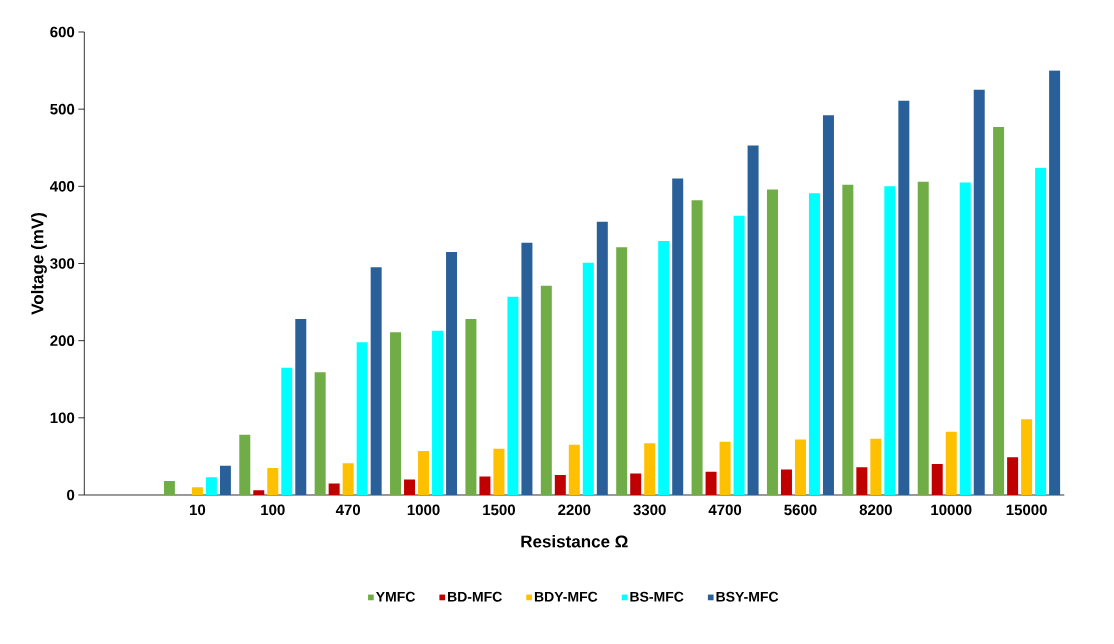 This screenshot has width=1114, height=644. Describe the element at coordinates (38, 264) in the screenshot. I see `y-axis-title: Voltage (mV)` at that location.